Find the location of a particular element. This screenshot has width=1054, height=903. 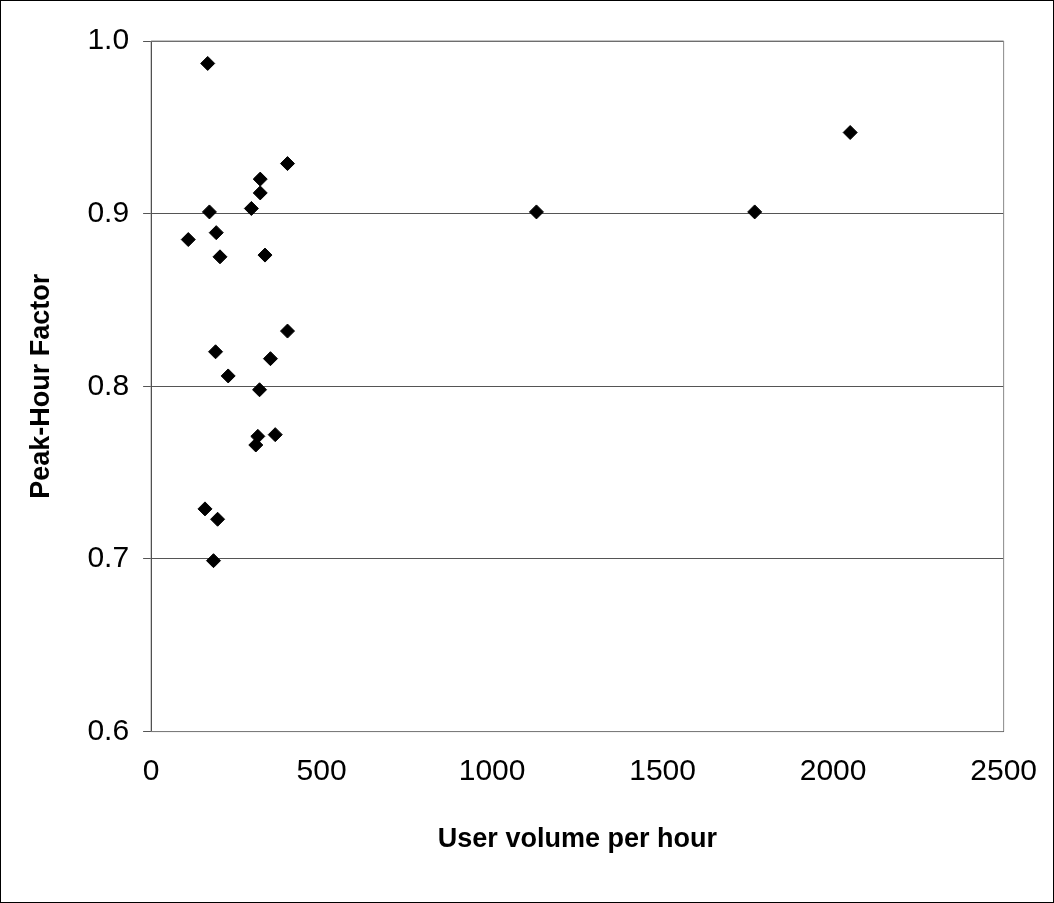

x-axis-title: User volume per hour is located at coordinates (577, 838).